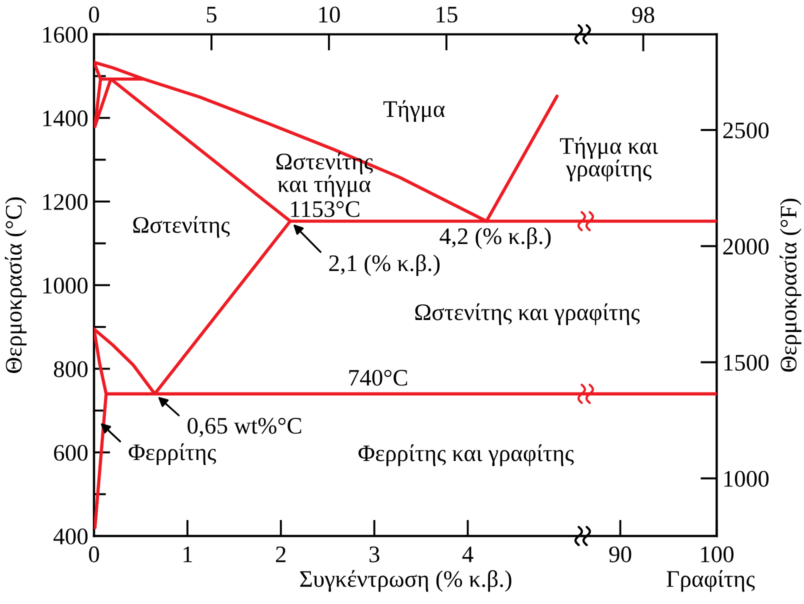 The width and height of the screenshot is (804, 604). What do you see at coordinates (406, 581) in the screenshot?
I see `x-axis-title: Συγκέντρωση (% κ.β.)` at bounding box center [406, 581].